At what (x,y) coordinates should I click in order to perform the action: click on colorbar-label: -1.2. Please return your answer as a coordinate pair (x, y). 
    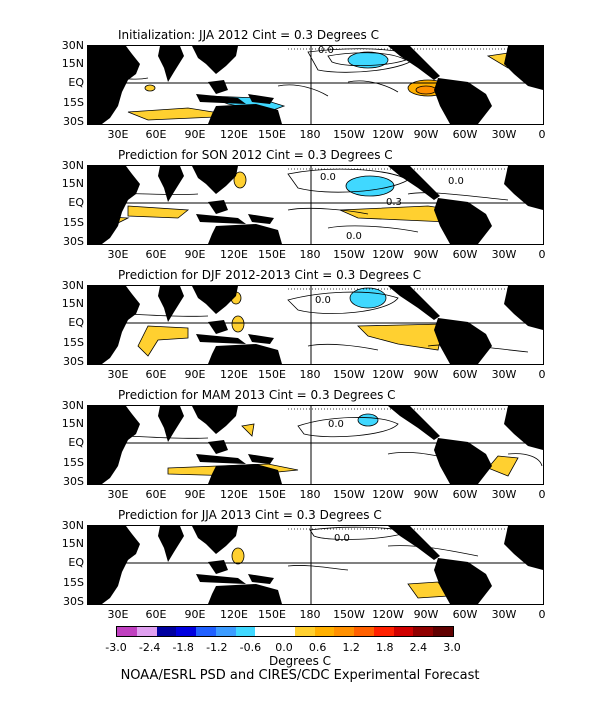
    Looking at the image, I should click on (217, 647).